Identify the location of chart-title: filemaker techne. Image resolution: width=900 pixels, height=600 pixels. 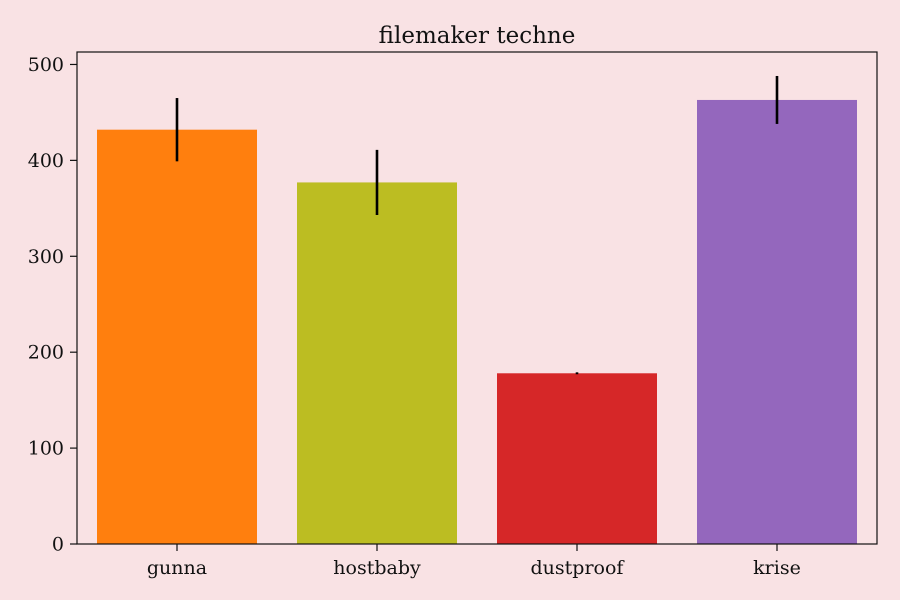
(477, 36).